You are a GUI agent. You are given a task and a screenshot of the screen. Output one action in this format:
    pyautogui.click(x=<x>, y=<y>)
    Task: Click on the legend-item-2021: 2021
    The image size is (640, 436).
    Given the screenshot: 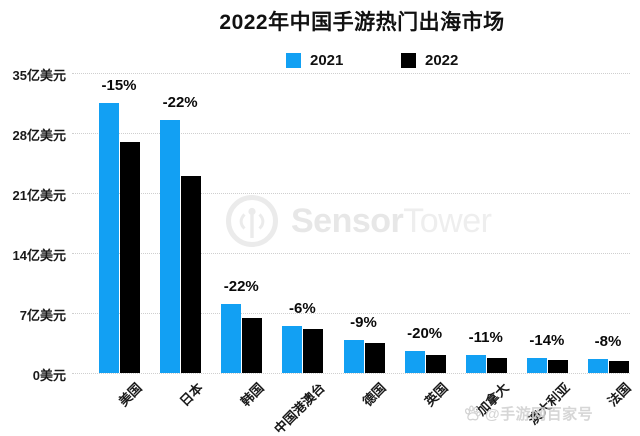 What is the action you would take?
    pyautogui.click(x=314, y=60)
    